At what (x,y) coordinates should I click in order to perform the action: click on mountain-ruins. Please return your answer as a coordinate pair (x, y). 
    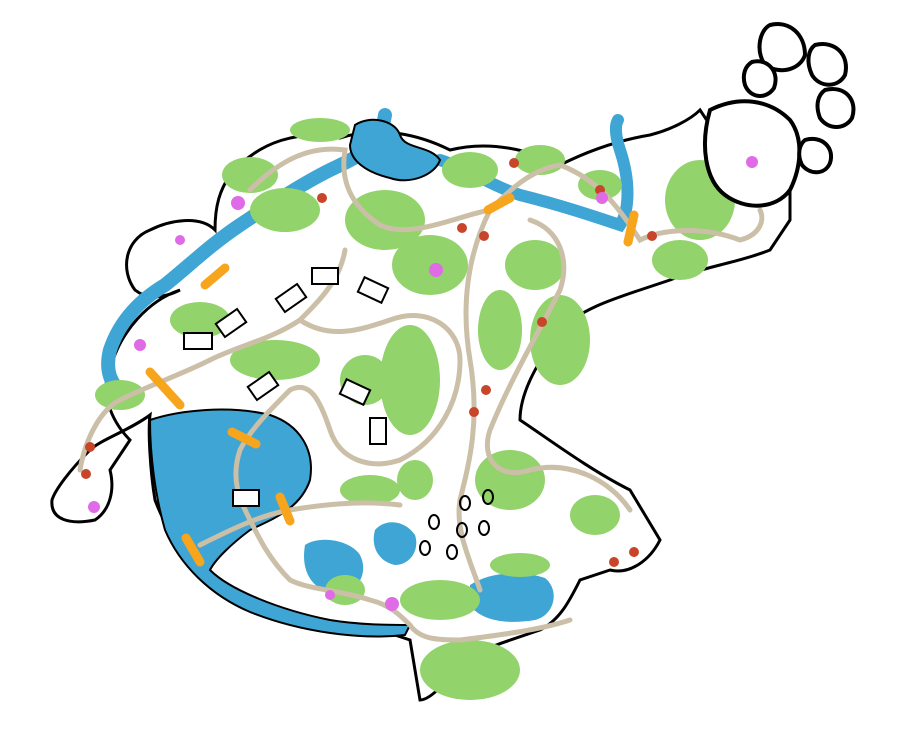
    Looking at the image, I should click on (779, 115).